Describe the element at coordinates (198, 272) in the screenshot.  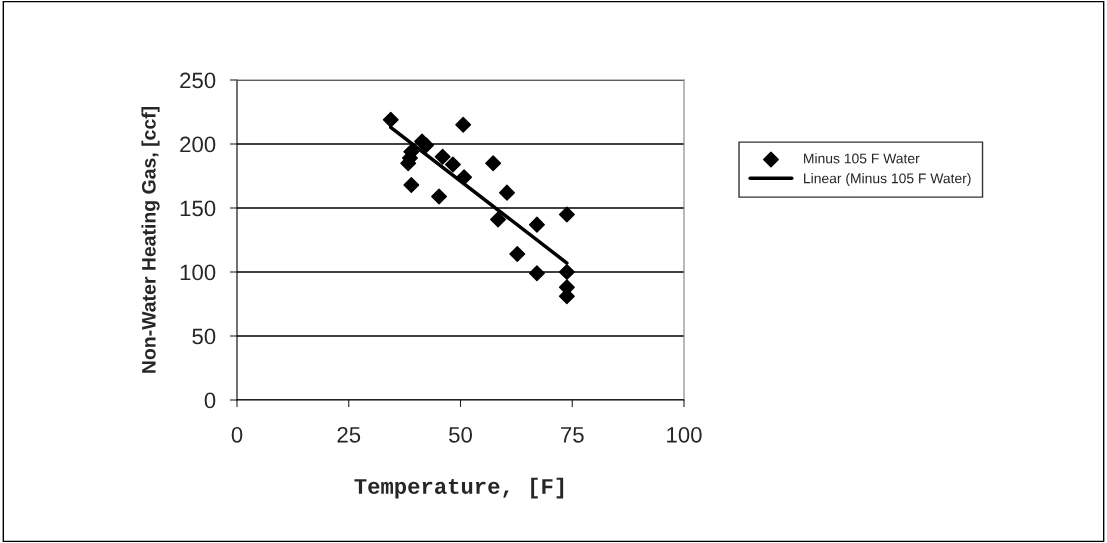
I see `y-tick-label: 100` at that location.